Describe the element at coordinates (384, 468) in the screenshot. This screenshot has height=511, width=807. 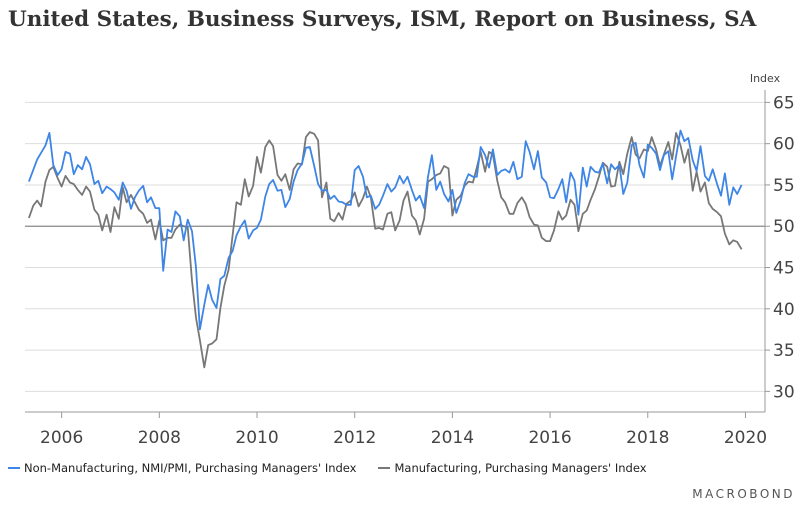
I see `legend-swatch-manufacturing` at that location.